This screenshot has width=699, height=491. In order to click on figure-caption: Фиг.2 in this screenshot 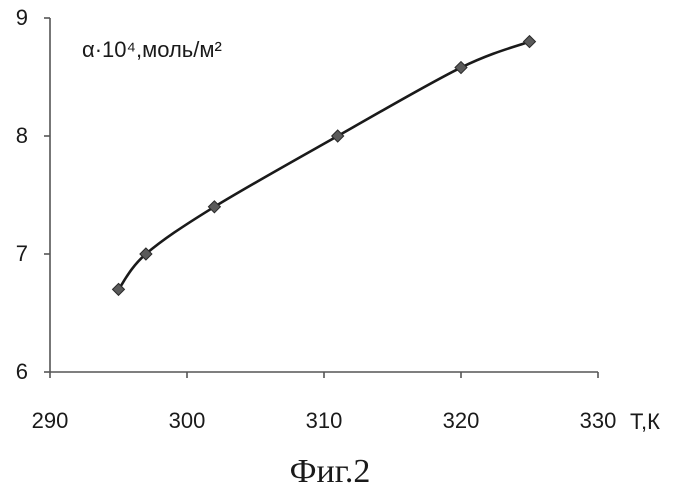, I will do `click(330, 471)`.